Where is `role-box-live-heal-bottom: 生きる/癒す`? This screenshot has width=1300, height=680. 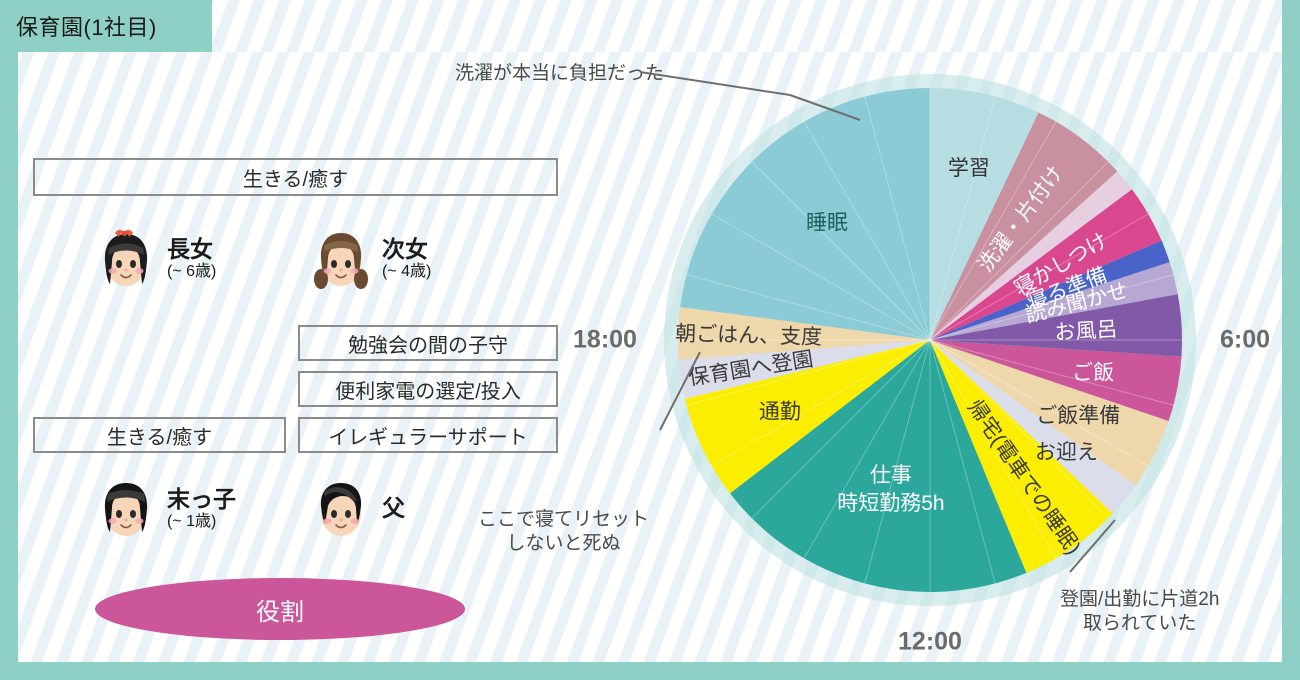
role-box-live-heal-bottom: 生きる/癒す is located at coordinates (159, 435).